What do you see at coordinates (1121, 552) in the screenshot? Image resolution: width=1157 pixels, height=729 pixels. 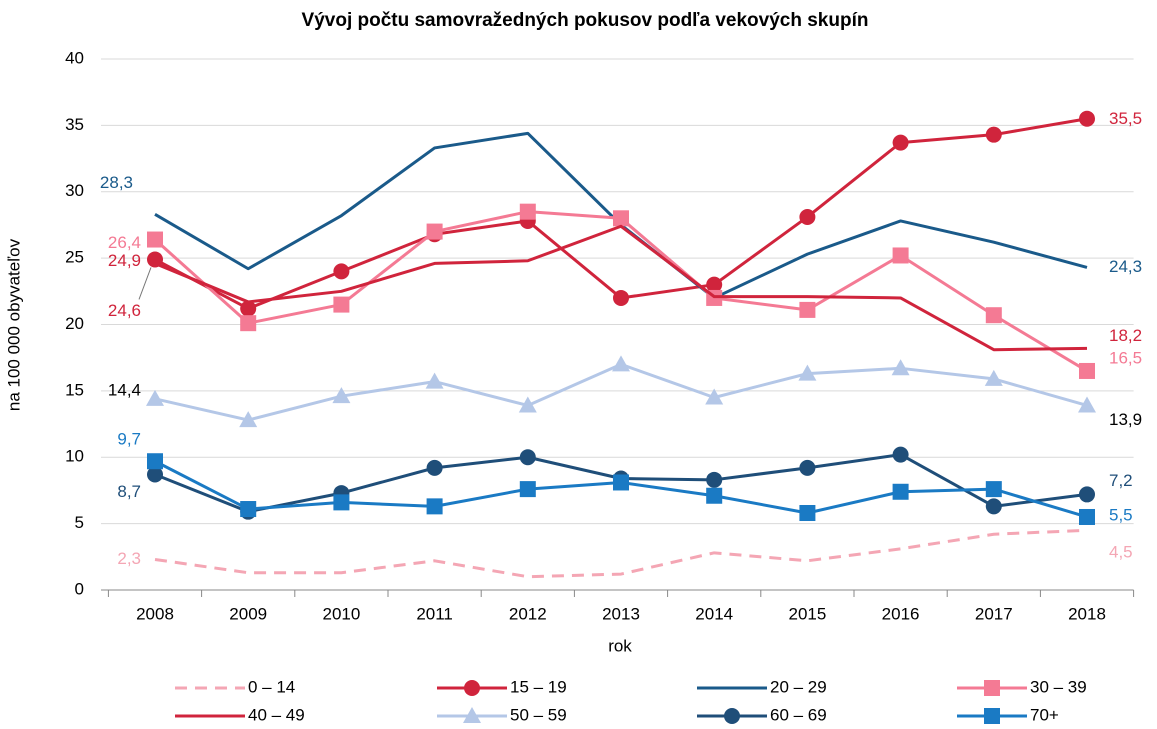 I see `data-label: 4,5` at bounding box center [1121, 552].